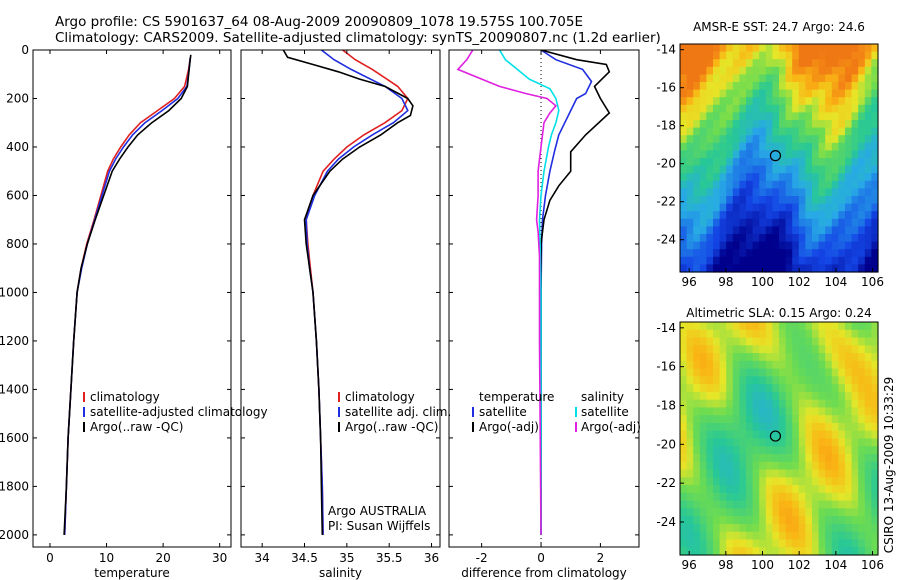 The image size is (900, 580). Describe the element at coordinates (872, 565) in the screenshot. I see `map-x-tick-label: 106` at that location.